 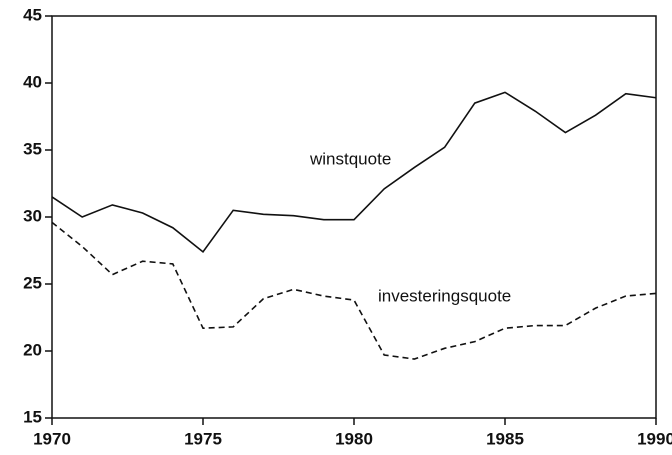 What do you see at coordinates (32, 416) in the screenshot?
I see `y-tick-label: 15` at bounding box center [32, 416].